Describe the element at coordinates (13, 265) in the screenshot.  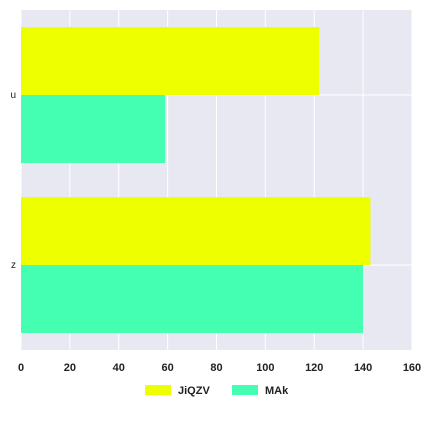
I see `category-label: z` at that location.